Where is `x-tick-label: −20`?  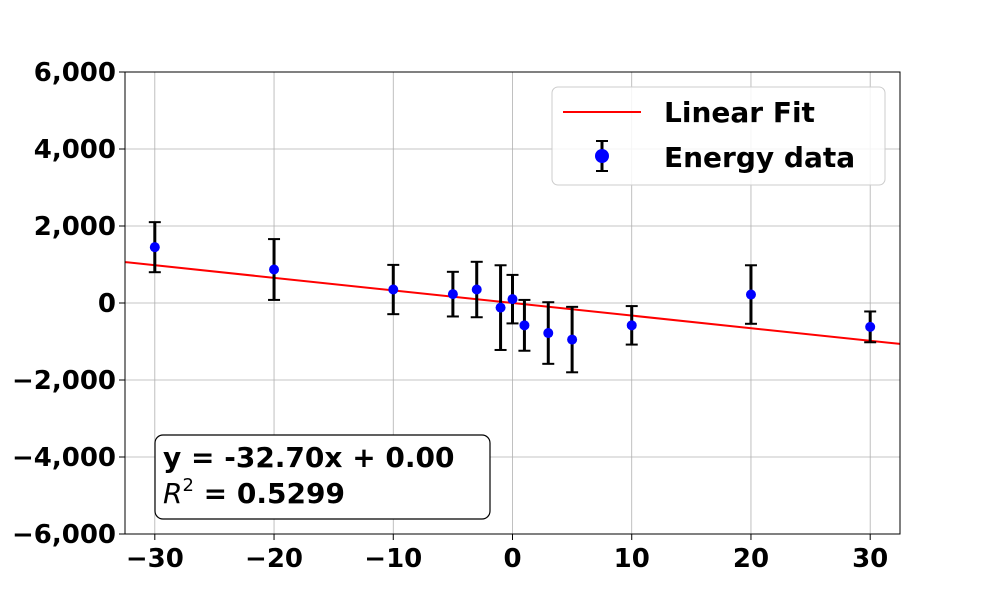
x-tick-label: −20 is located at coordinates (274, 559).